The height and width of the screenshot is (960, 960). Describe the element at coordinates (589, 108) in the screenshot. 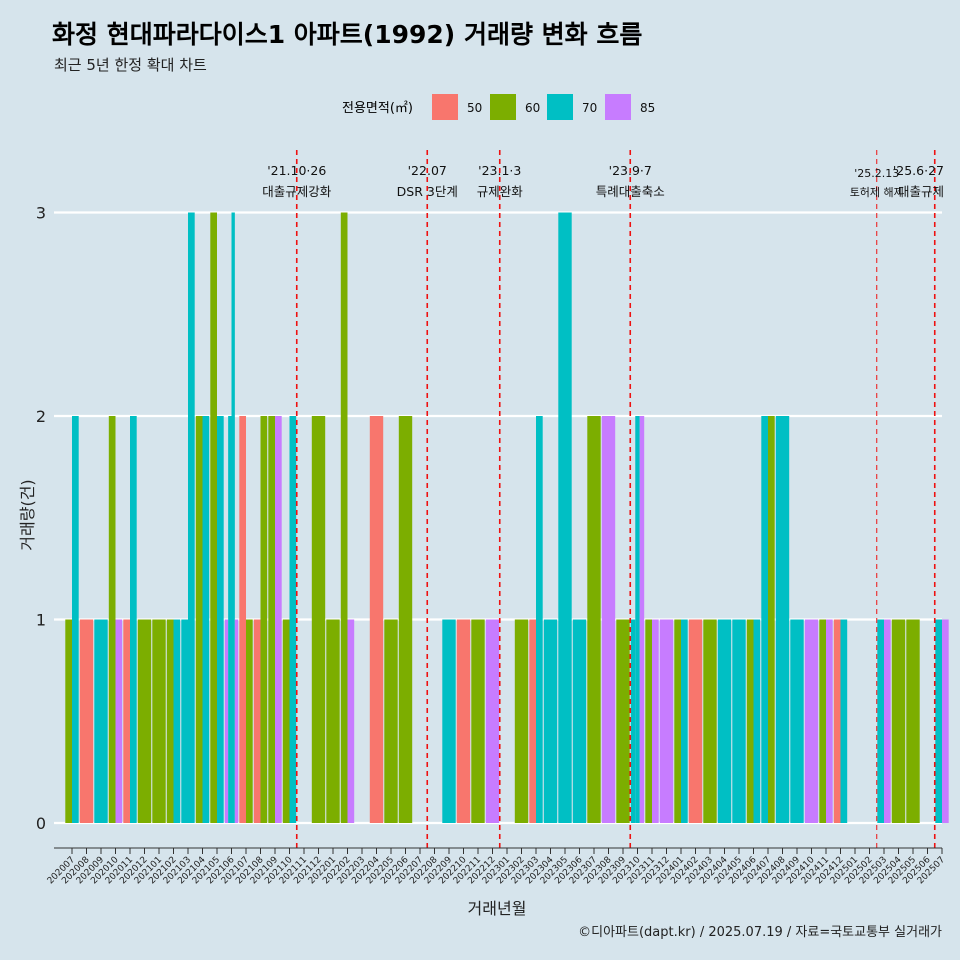

I see `legend-label-70: 70` at that location.